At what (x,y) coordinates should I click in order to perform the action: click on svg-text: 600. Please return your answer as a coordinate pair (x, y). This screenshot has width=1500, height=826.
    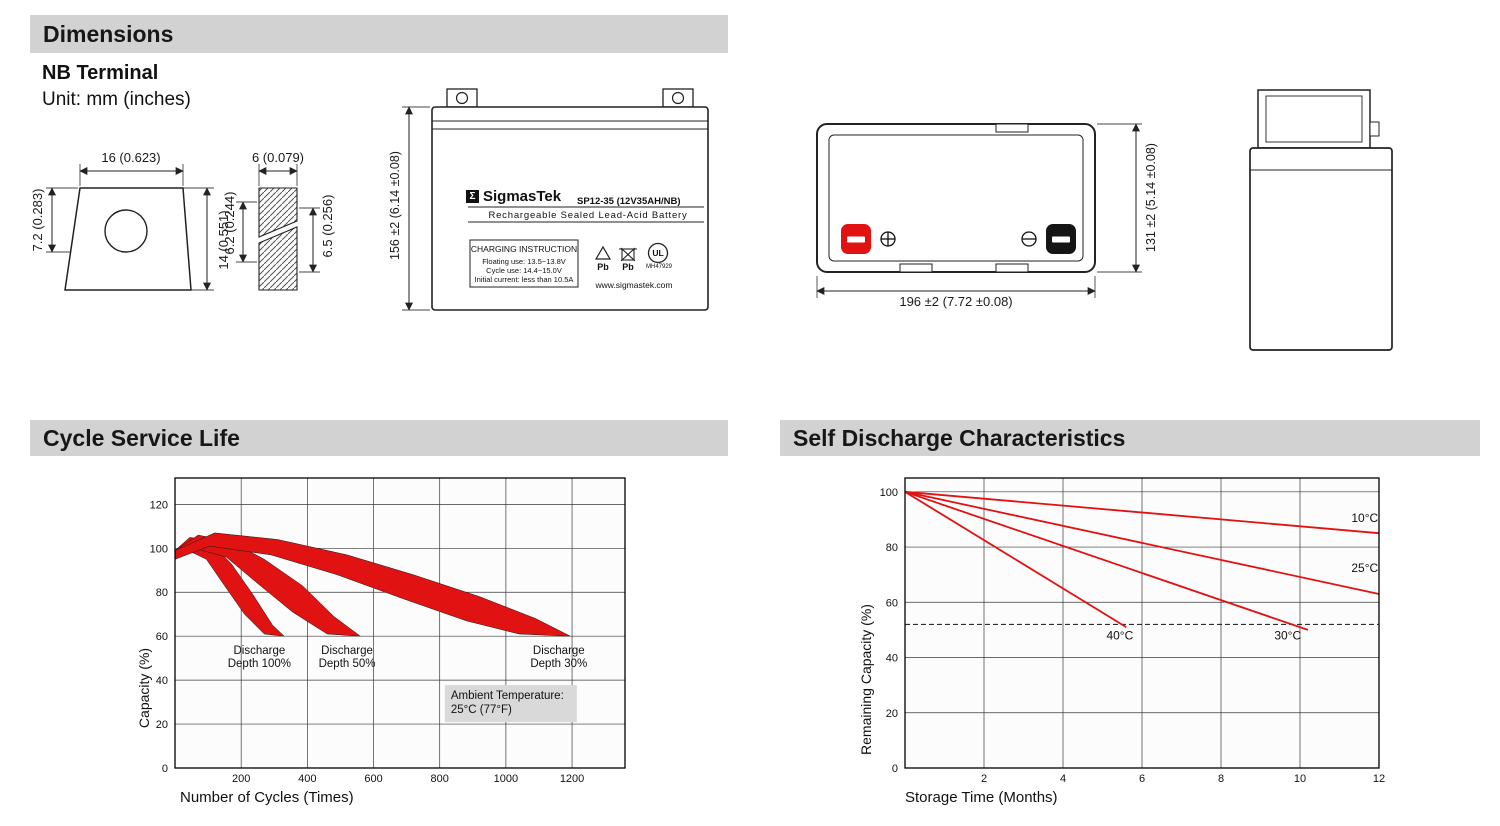
    Looking at the image, I should click on (373, 779).